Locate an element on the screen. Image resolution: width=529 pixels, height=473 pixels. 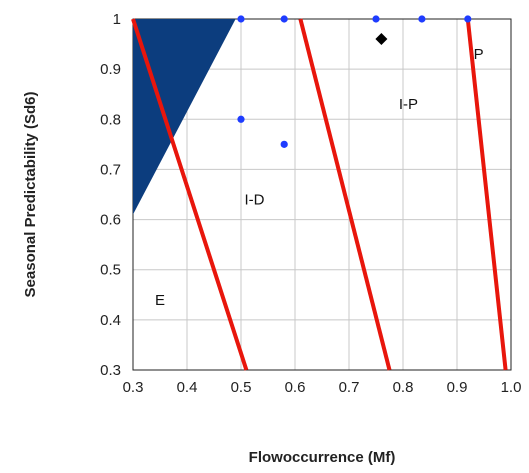
y-tick-label: 0.4 is located at coordinates (110, 320).